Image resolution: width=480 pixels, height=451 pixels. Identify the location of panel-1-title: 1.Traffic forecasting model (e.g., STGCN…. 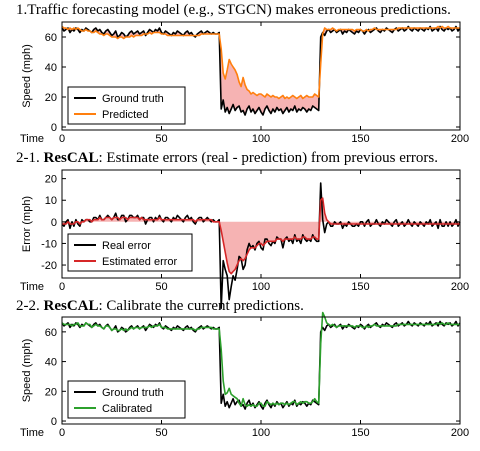
(233, 10).